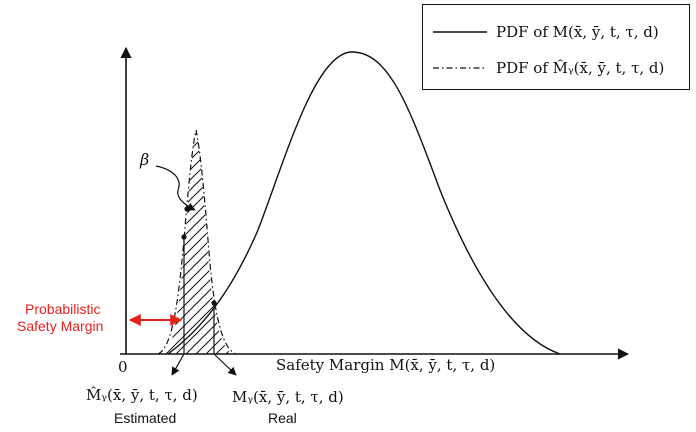 This screenshot has height=432, width=696. I want to click on real-dot, so click(214, 303).